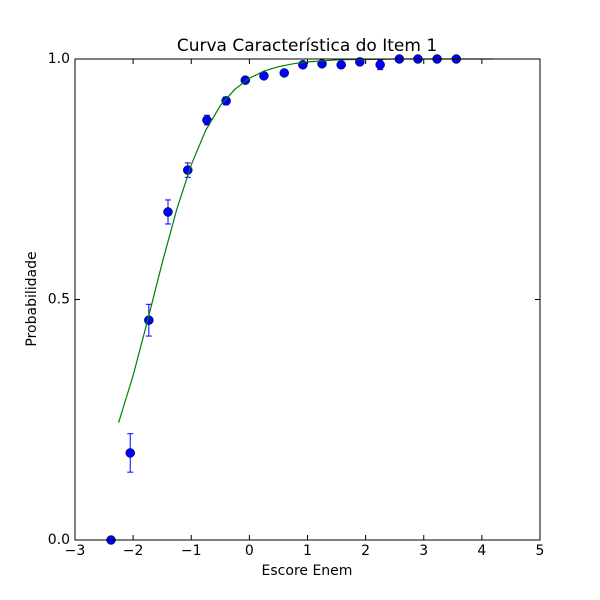  I want to click on x-tick-label: 3, so click(423, 551).